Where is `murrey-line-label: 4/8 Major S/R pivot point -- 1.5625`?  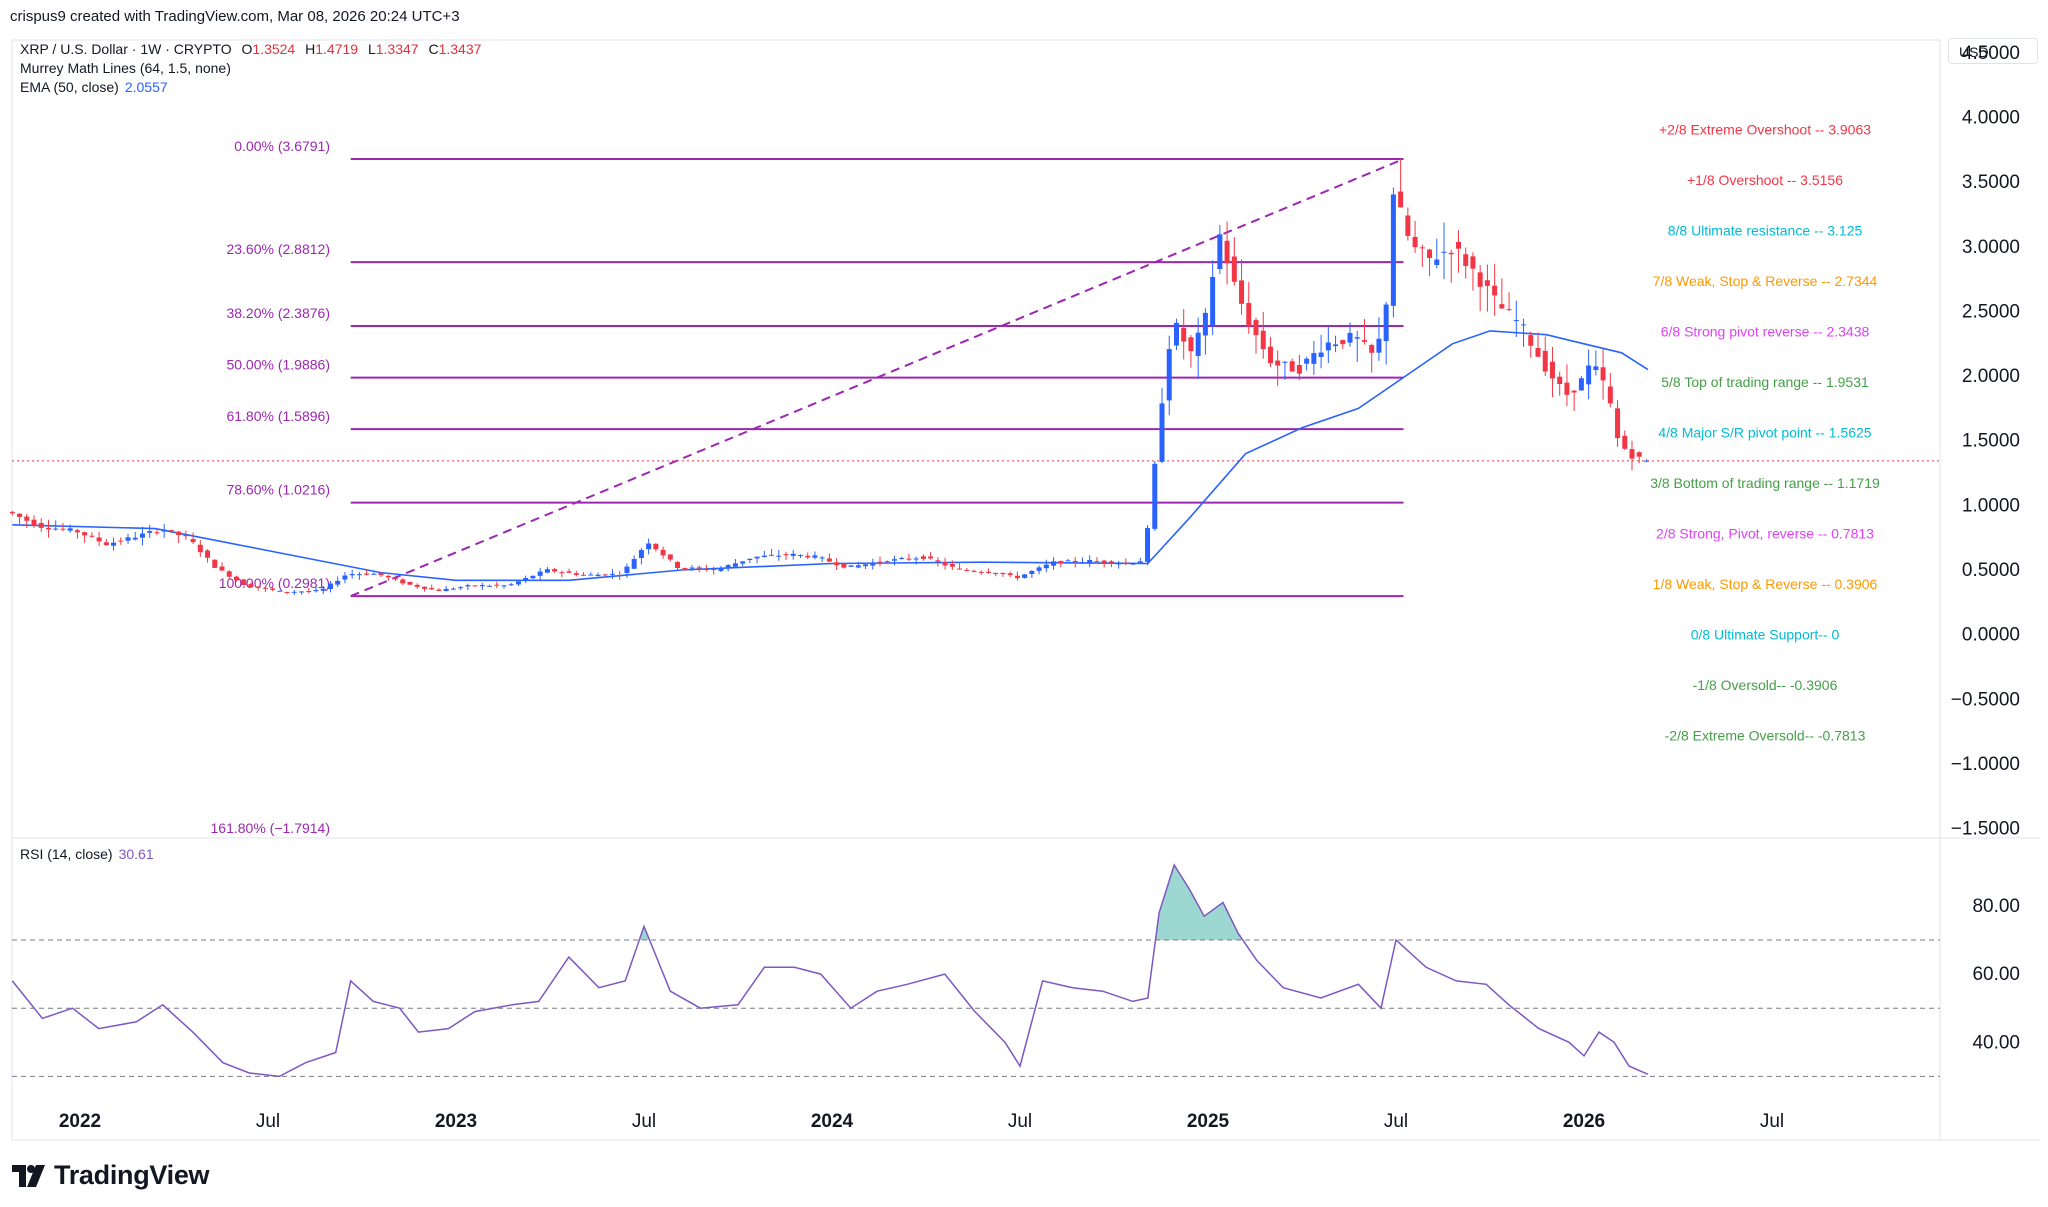 murrey-line-label: 4/8 Major S/R pivot point -- 1.5625 is located at coordinates (1764, 433).